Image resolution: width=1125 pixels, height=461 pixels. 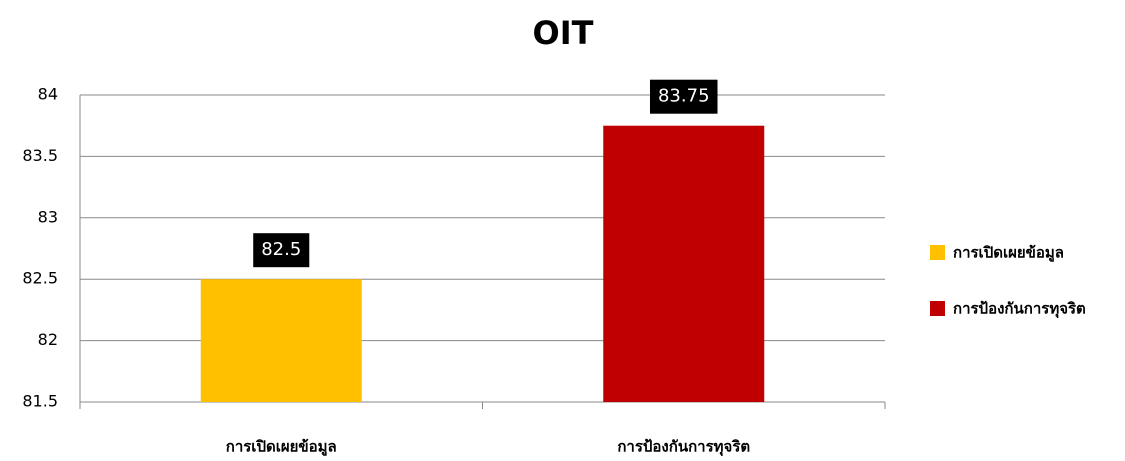 What do you see at coordinates (40, 155) in the screenshot?
I see `y-tick-label: 83.5` at bounding box center [40, 155].